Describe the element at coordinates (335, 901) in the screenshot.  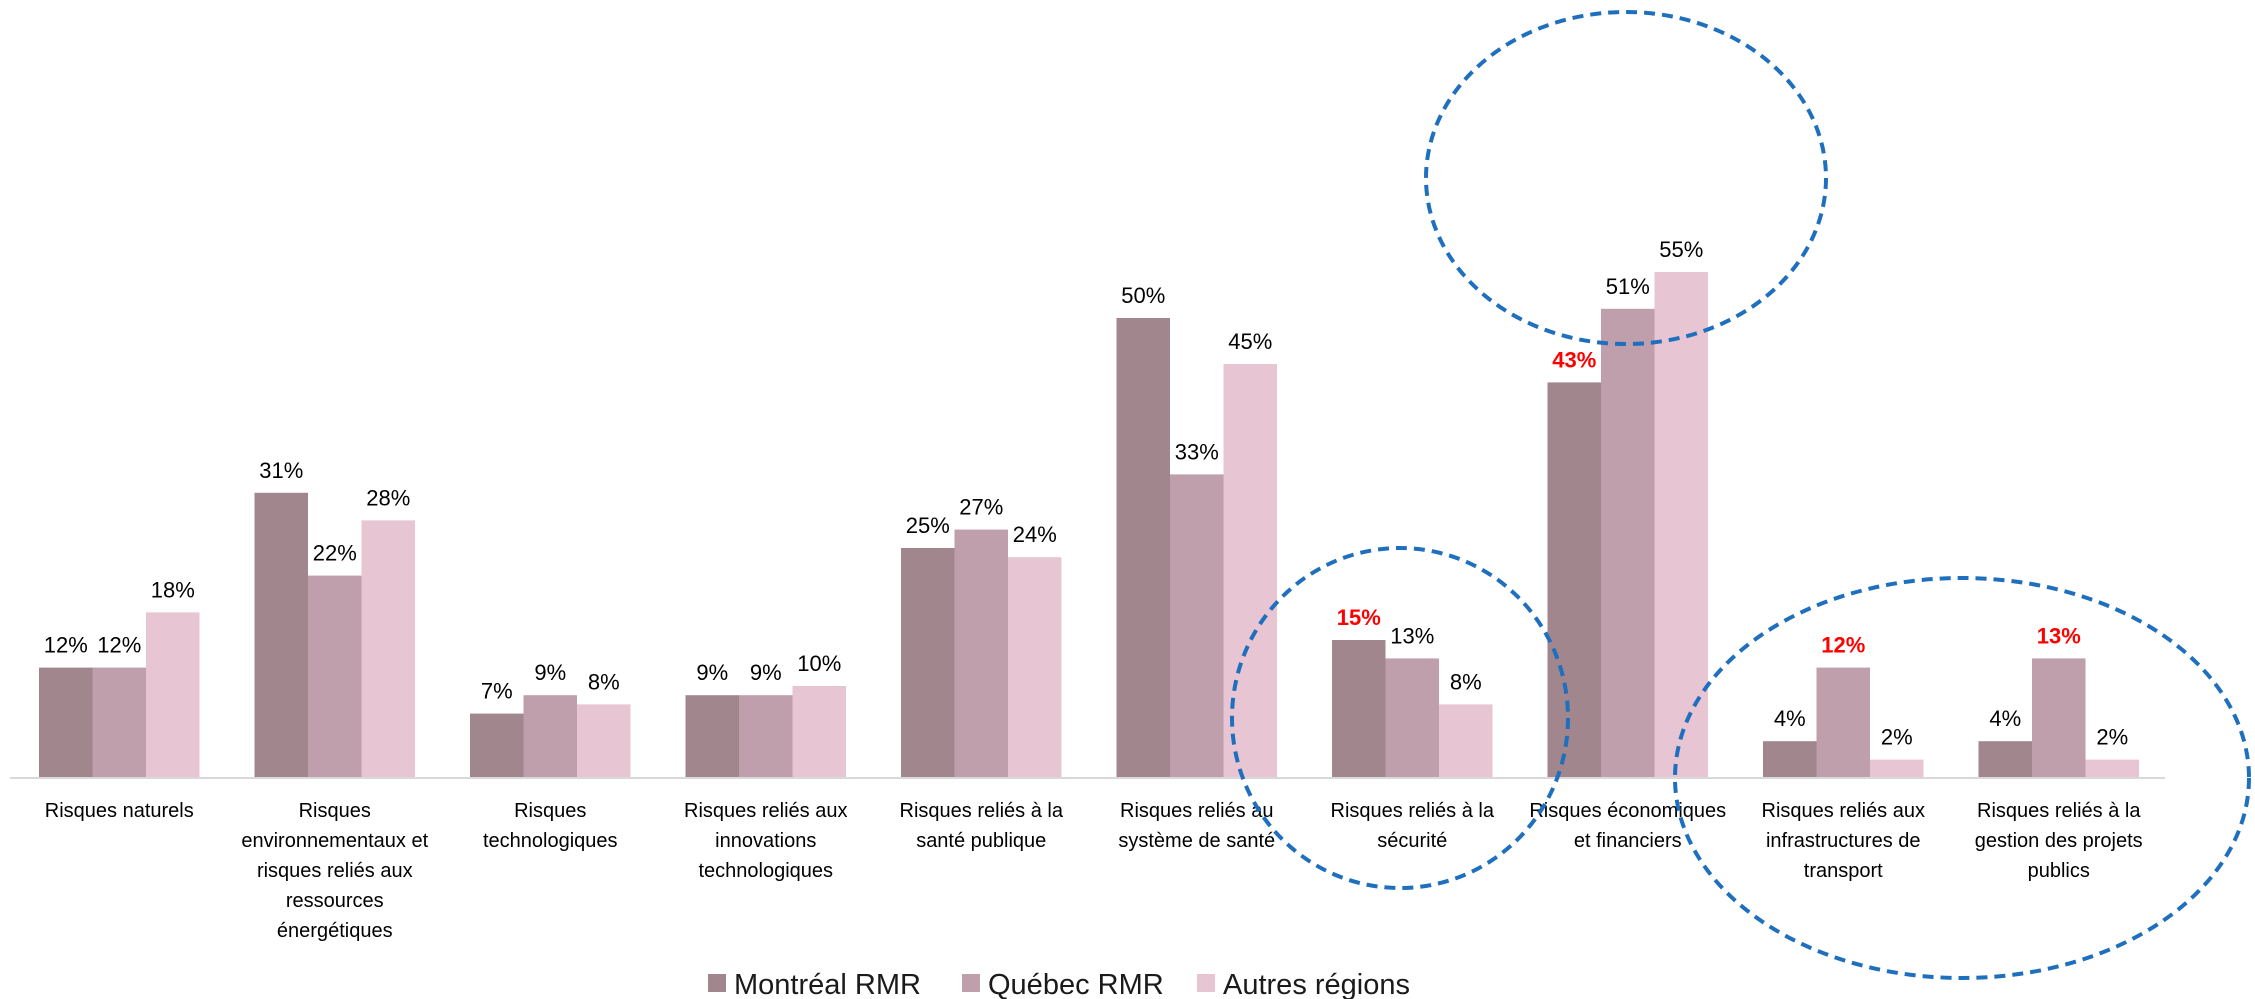
I see `category-label-c1-line3: ressources` at that location.